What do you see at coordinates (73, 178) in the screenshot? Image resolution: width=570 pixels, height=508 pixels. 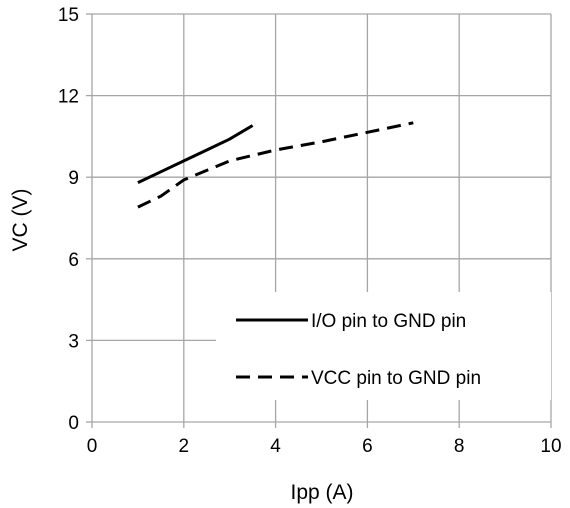 I see `y-tick-label: 9` at bounding box center [73, 178].